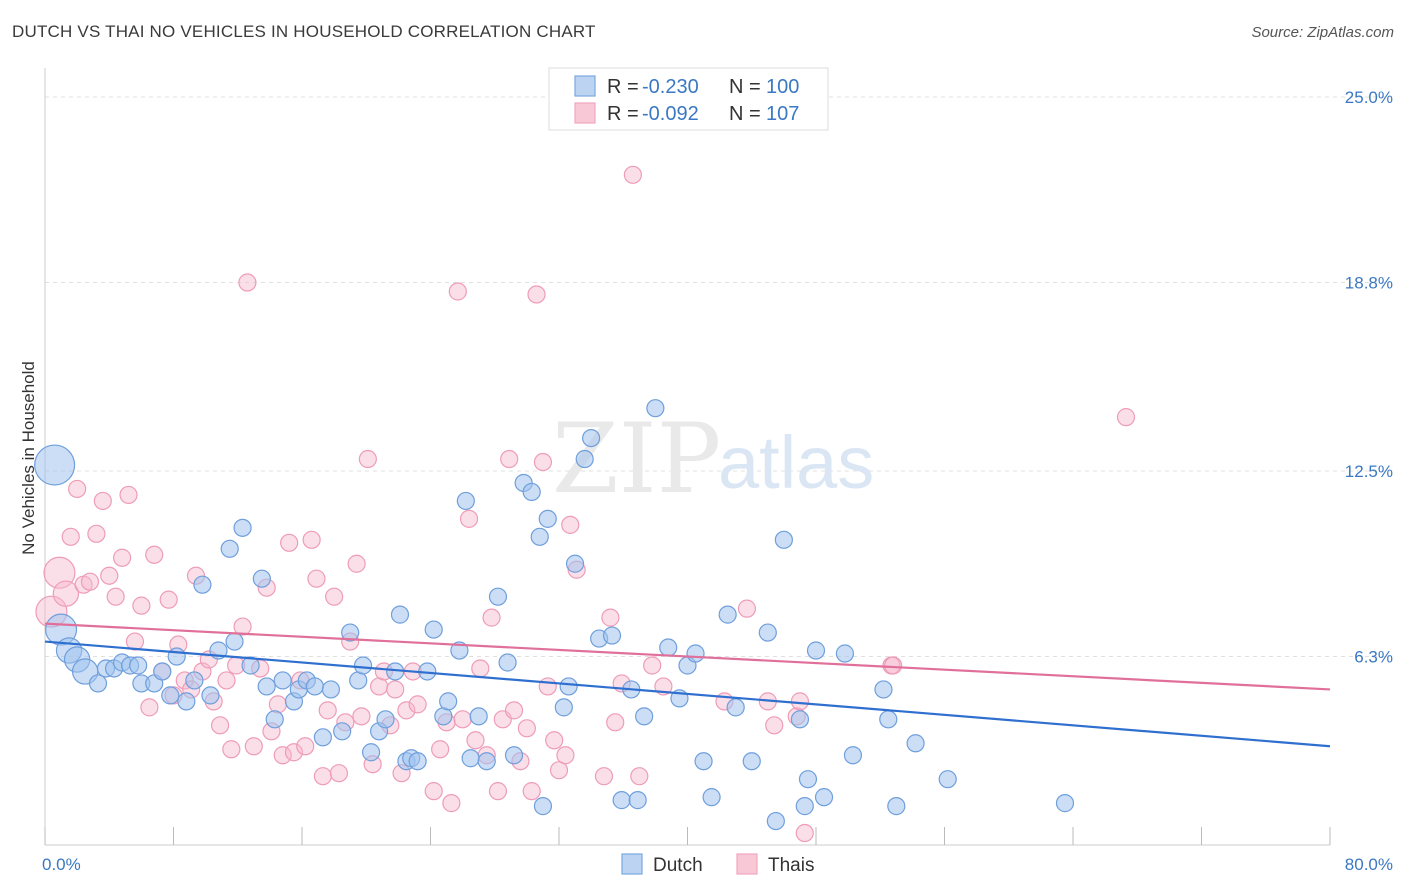  Describe the element at coordinates (1322, 32) in the screenshot. I see `source-label: Source: ZipAtlas.com` at that location.